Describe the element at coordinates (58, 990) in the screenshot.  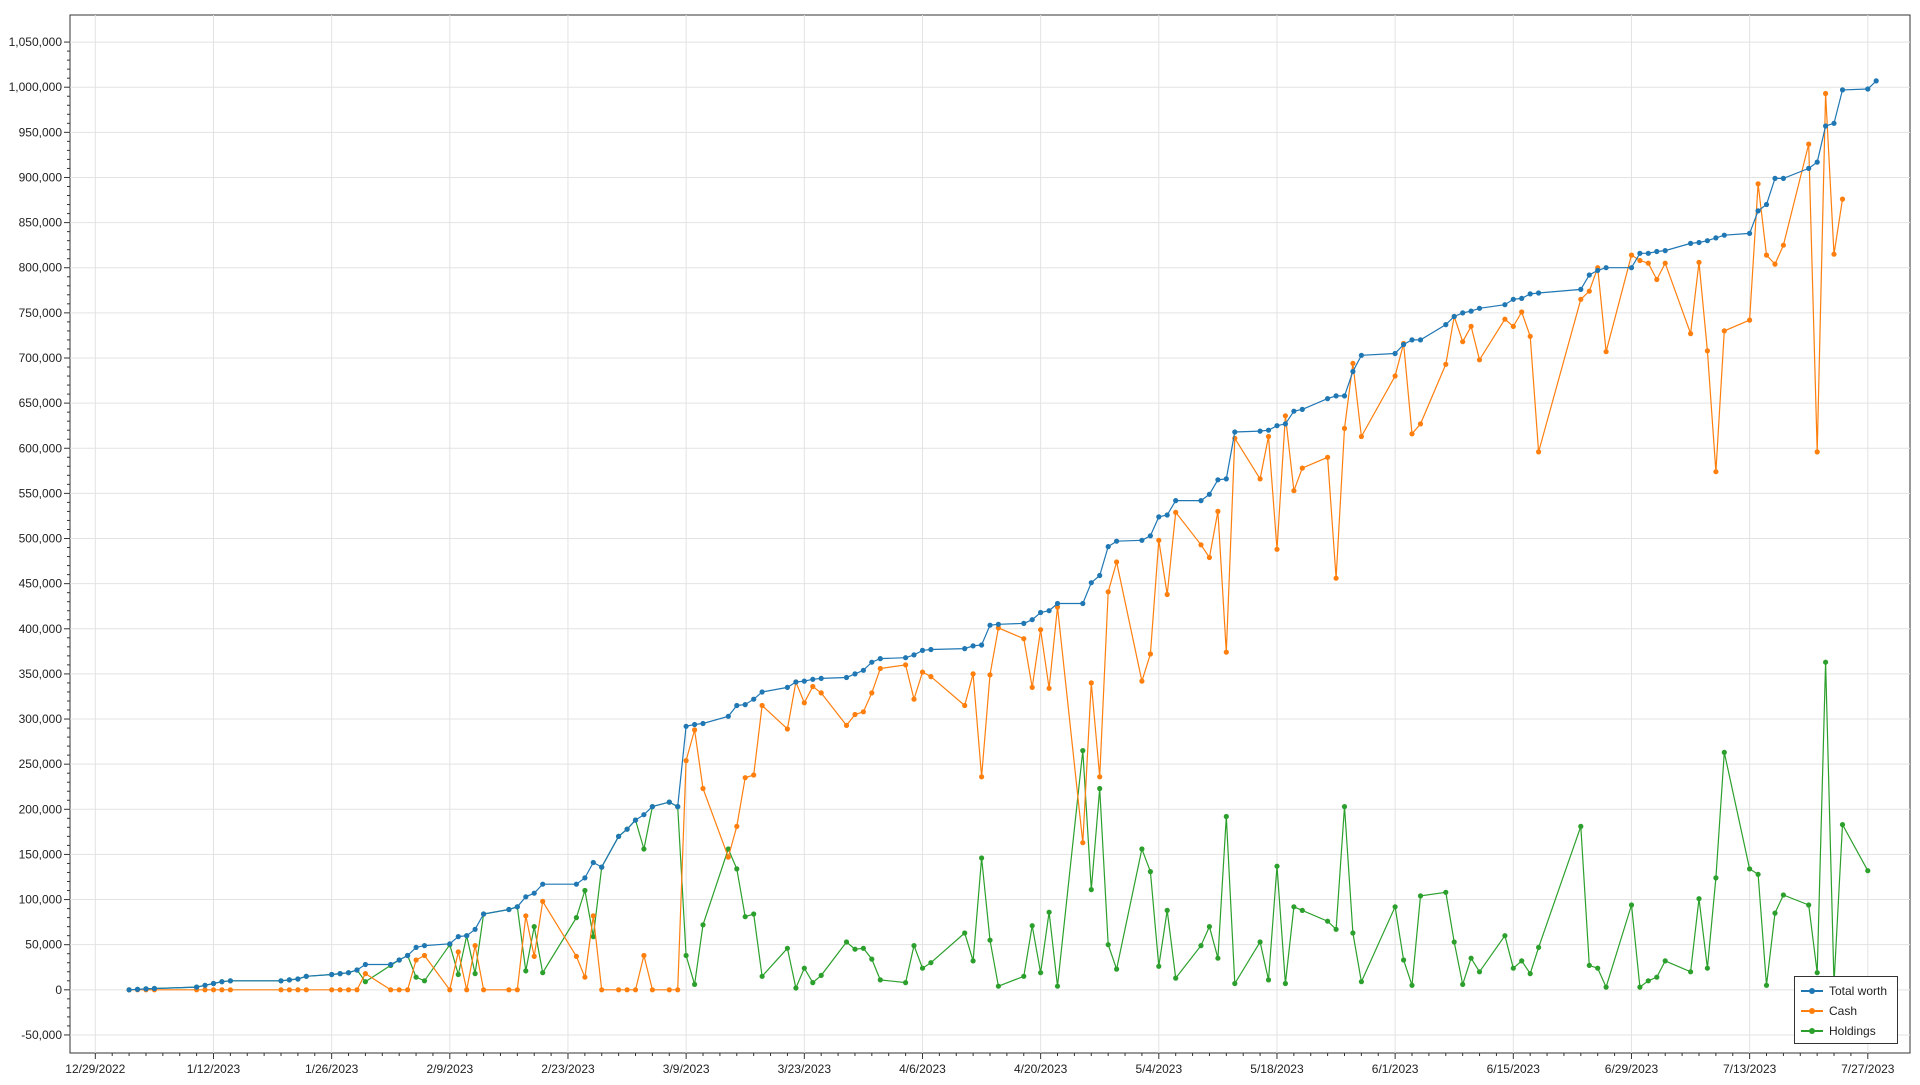
I see `y-tick-label: 0` at that location.